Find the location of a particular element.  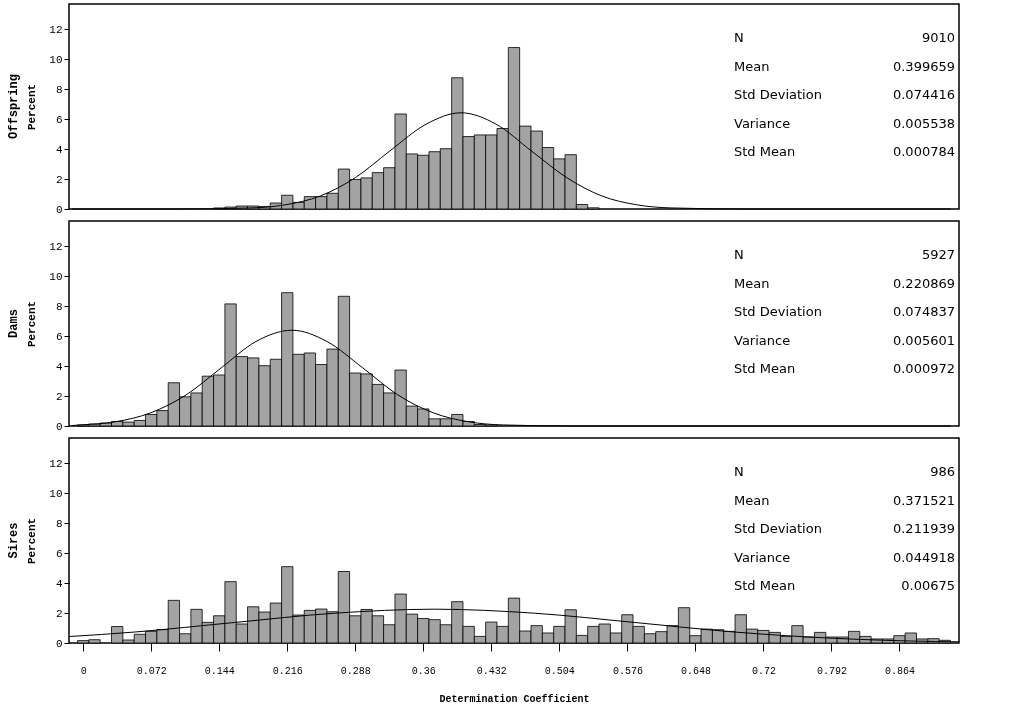

x-tick-label: 0.36 is located at coordinates (423, 671).